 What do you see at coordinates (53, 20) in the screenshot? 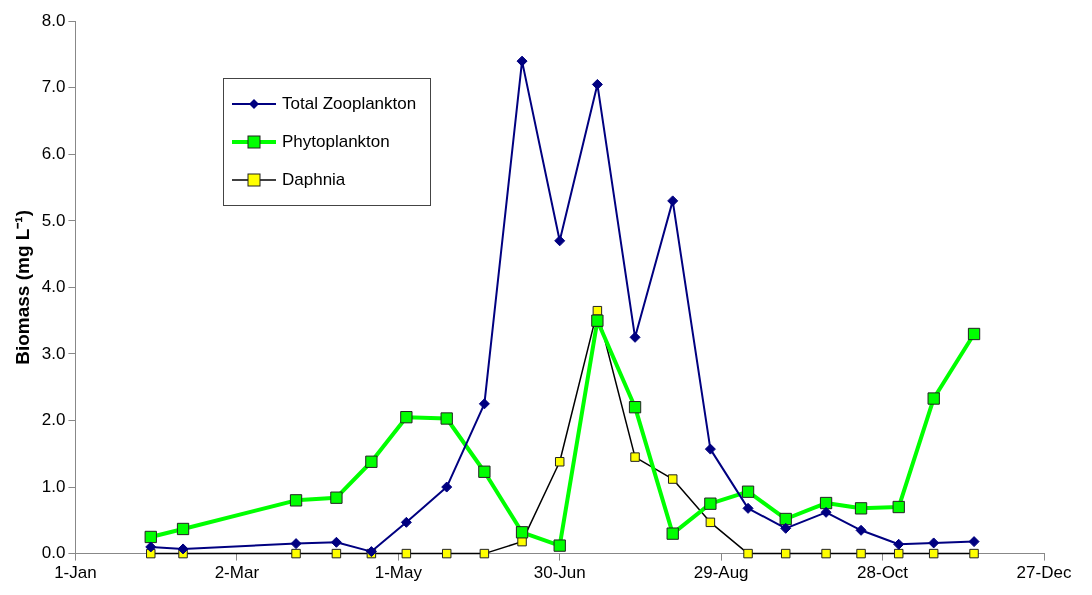
I see `y-tick-label: 8.0` at bounding box center [53, 20].